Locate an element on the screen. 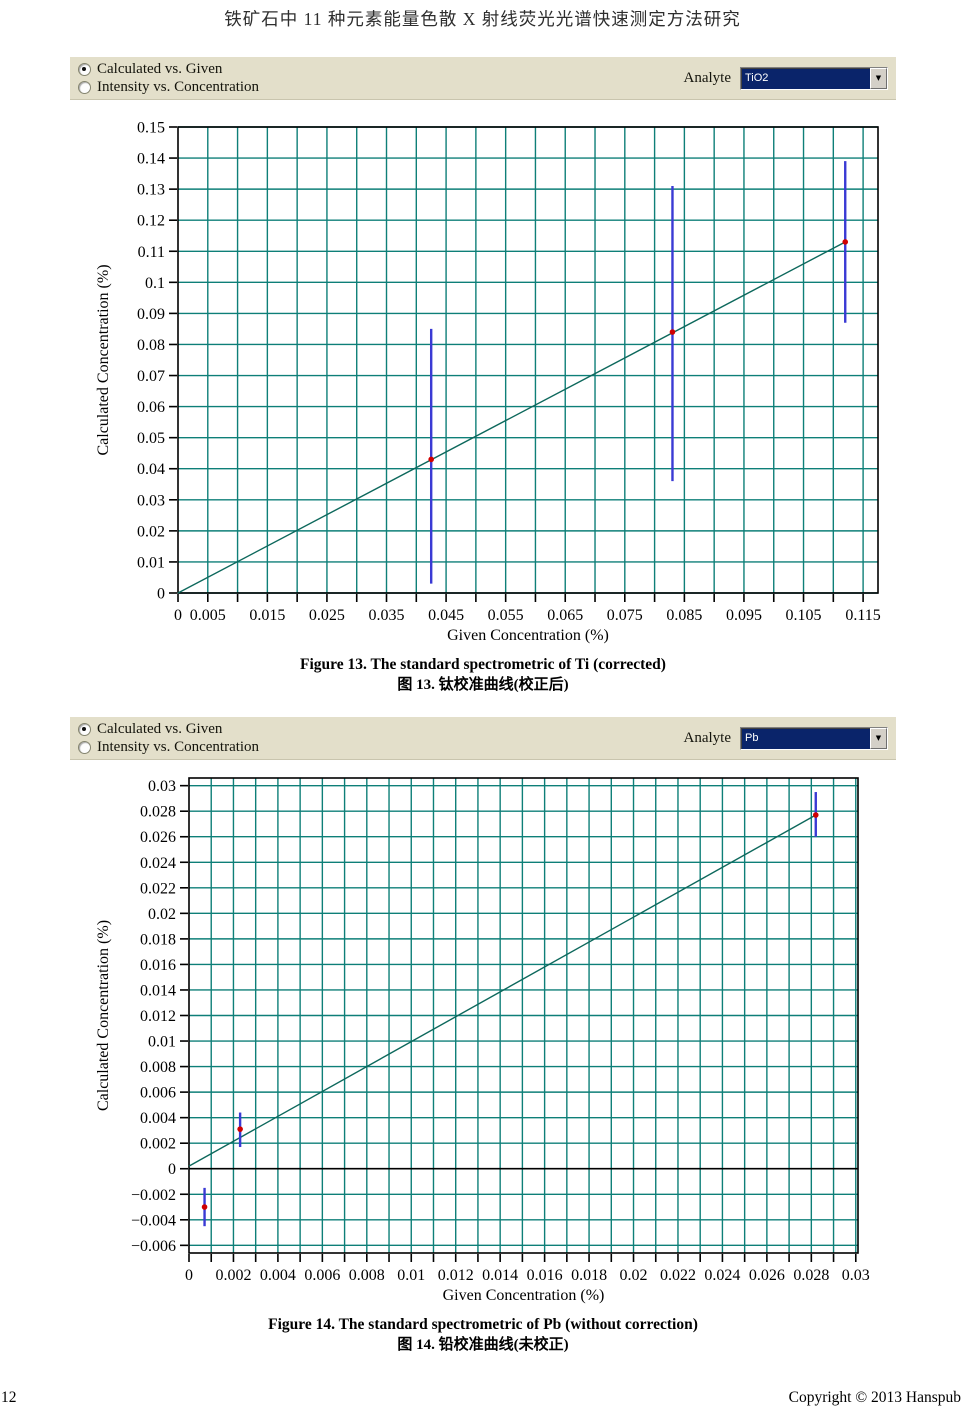  analyte-selected-value: Pb is located at coordinates (752, 737).